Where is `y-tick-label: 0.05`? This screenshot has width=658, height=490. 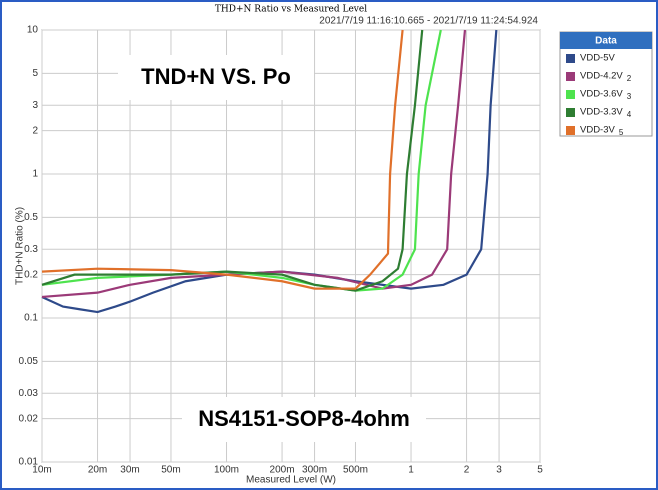
y-tick-label: 0.05 is located at coordinates (29, 361).